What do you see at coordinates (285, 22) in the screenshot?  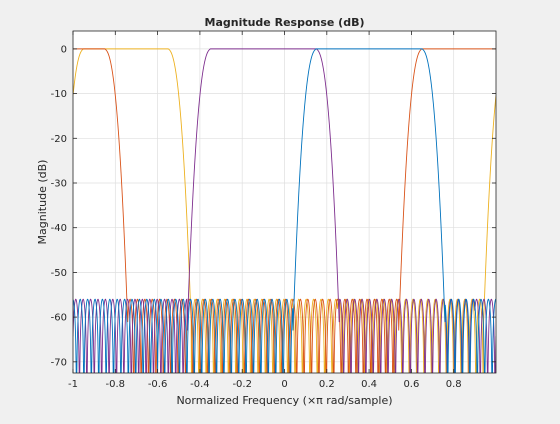 I see `chart-title: Magnitude Response (dB)` at bounding box center [285, 22].